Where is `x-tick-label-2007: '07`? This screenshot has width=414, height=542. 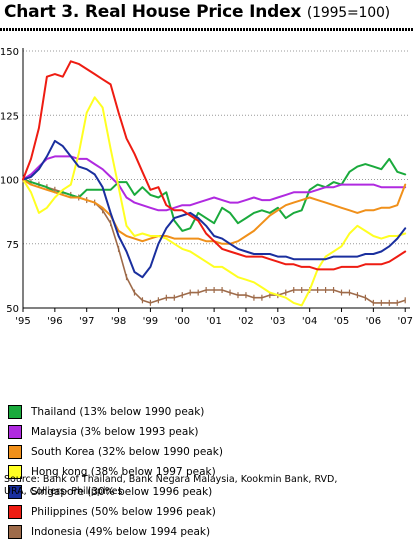 x-tick-label-2007: '07 is located at coordinates (404, 321).